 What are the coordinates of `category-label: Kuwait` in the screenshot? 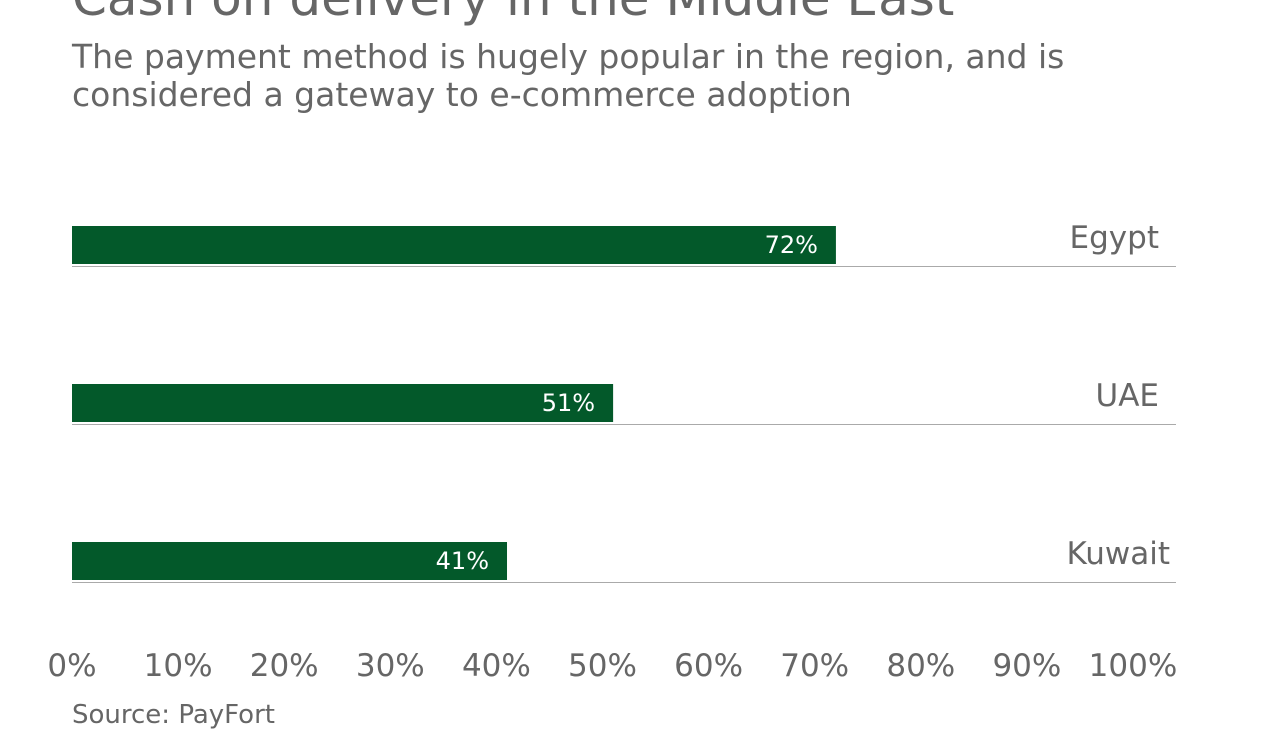 It's located at (1118, 554).